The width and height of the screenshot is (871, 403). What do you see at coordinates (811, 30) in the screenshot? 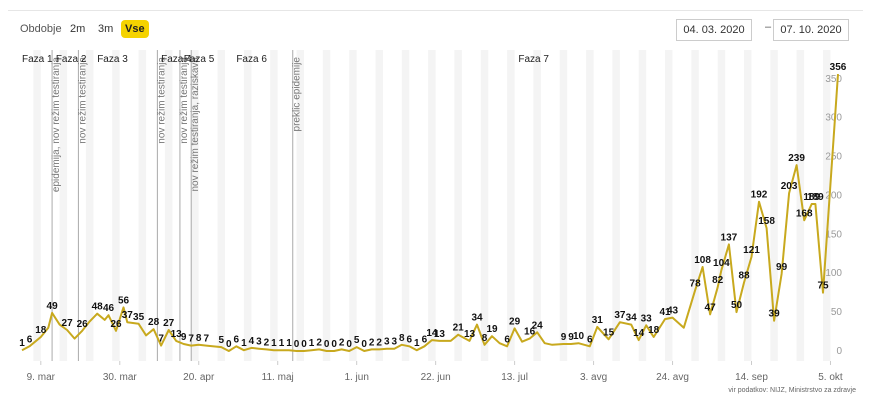
I see `date-to-input: 07. 10. 2020` at bounding box center [811, 30].